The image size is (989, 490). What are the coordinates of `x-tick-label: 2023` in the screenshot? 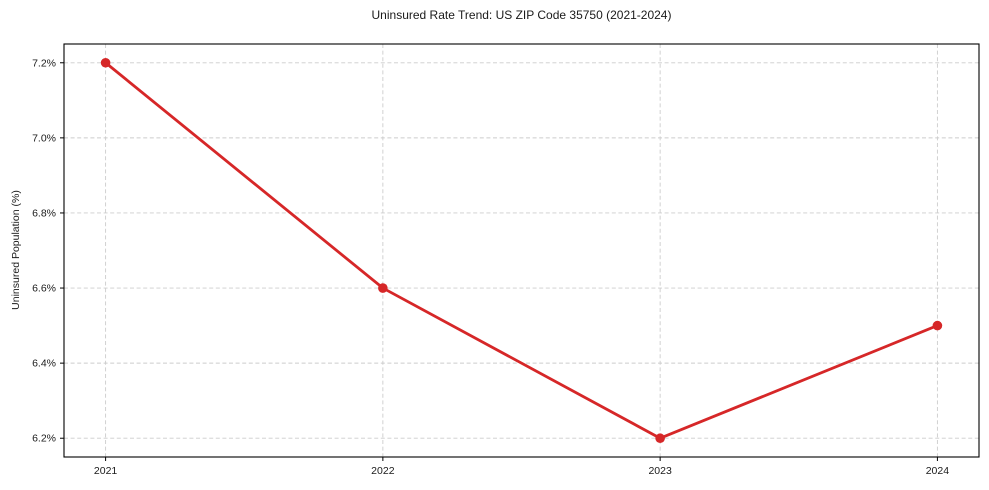 It's located at (660, 471).